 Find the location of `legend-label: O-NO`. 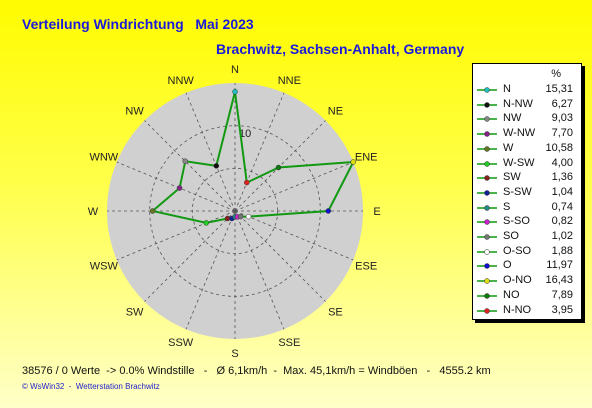

legend-label: O-NO is located at coordinates (517, 280).